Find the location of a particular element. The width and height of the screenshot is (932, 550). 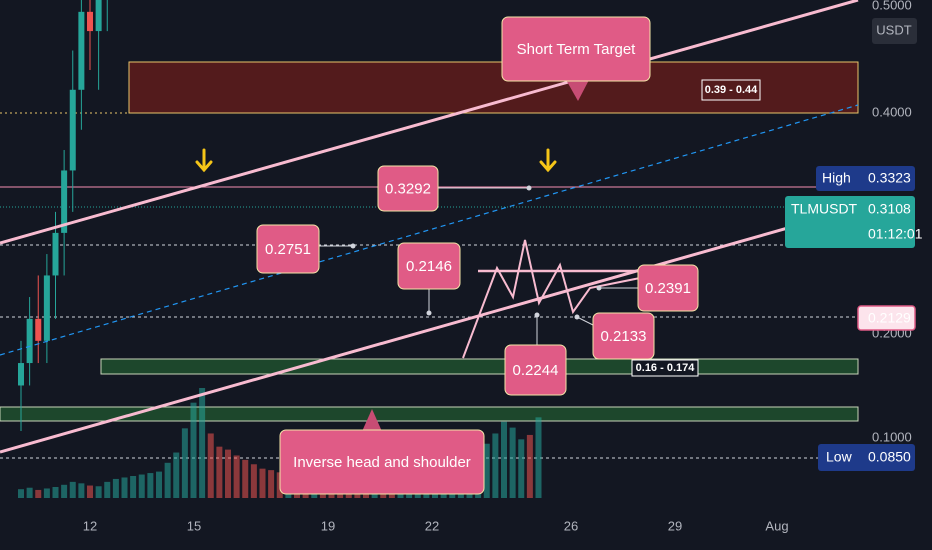

countdown-timer: 01:12:01 is located at coordinates (895, 234).